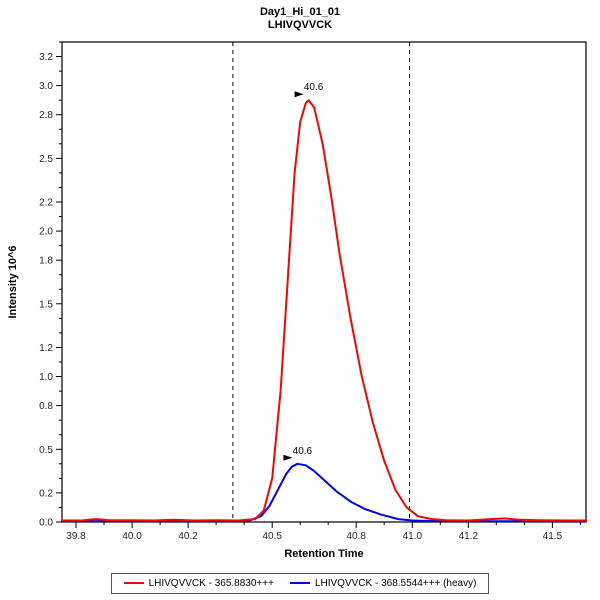 This screenshot has height=600, width=600. What do you see at coordinates (46, 261) in the screenshot?
I see `y-tick-label: 1.8` at bounding box center [46, 261].